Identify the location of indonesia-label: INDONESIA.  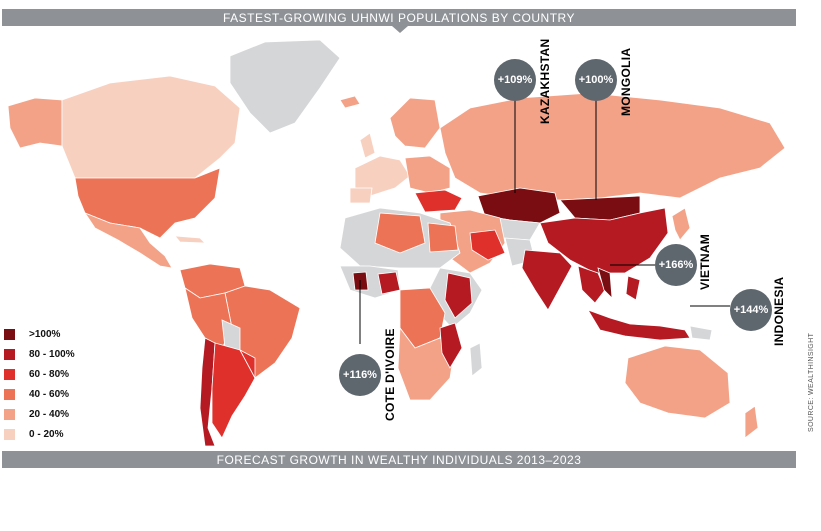
(779, 311).